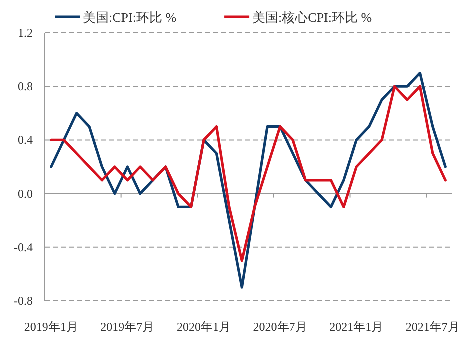 The image size is (465, 341). I want to click on x-tick-label: 2019年7月, so click(127, 327).